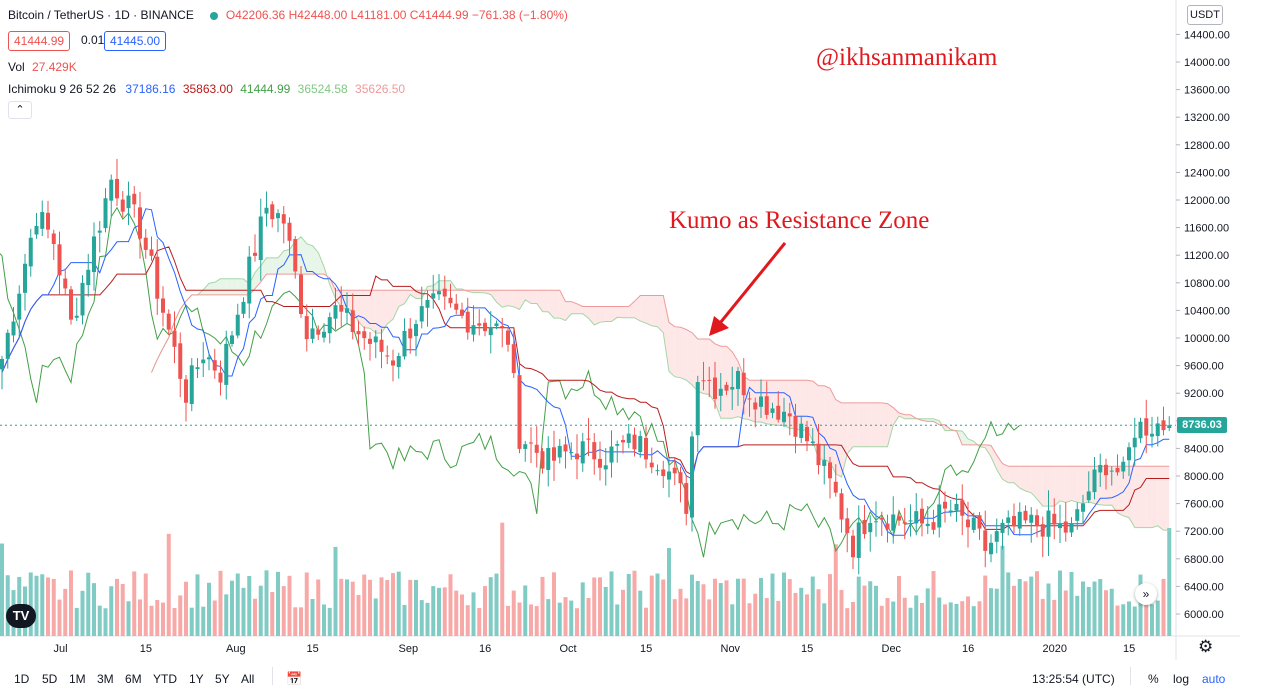 Image resolution: width=1280 pixels, height=696 pixels. Describe the element at coordinates (50, 679) in the screenshot. I see `timeframe-5d: 5D` at that location.